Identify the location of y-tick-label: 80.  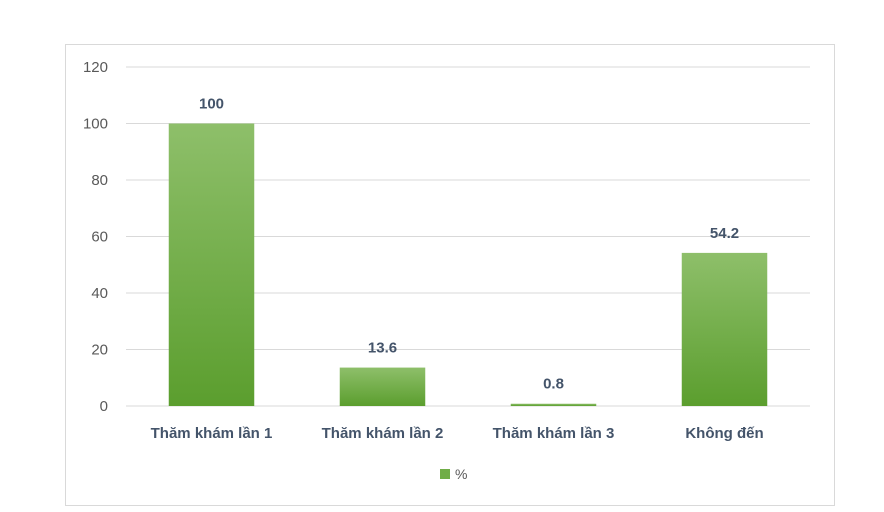
(99, 180).